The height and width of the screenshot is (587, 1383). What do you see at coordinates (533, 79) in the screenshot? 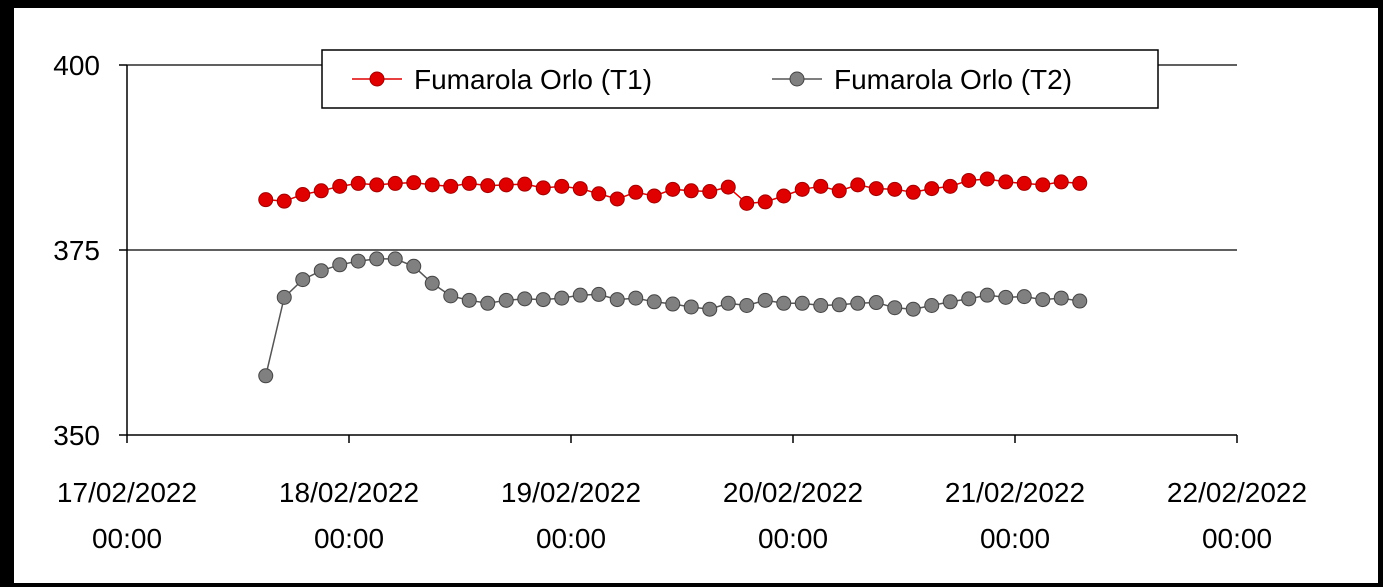
I see `legend-label: Fumarola Orlo (T1)` at bounding box center [533, 79].